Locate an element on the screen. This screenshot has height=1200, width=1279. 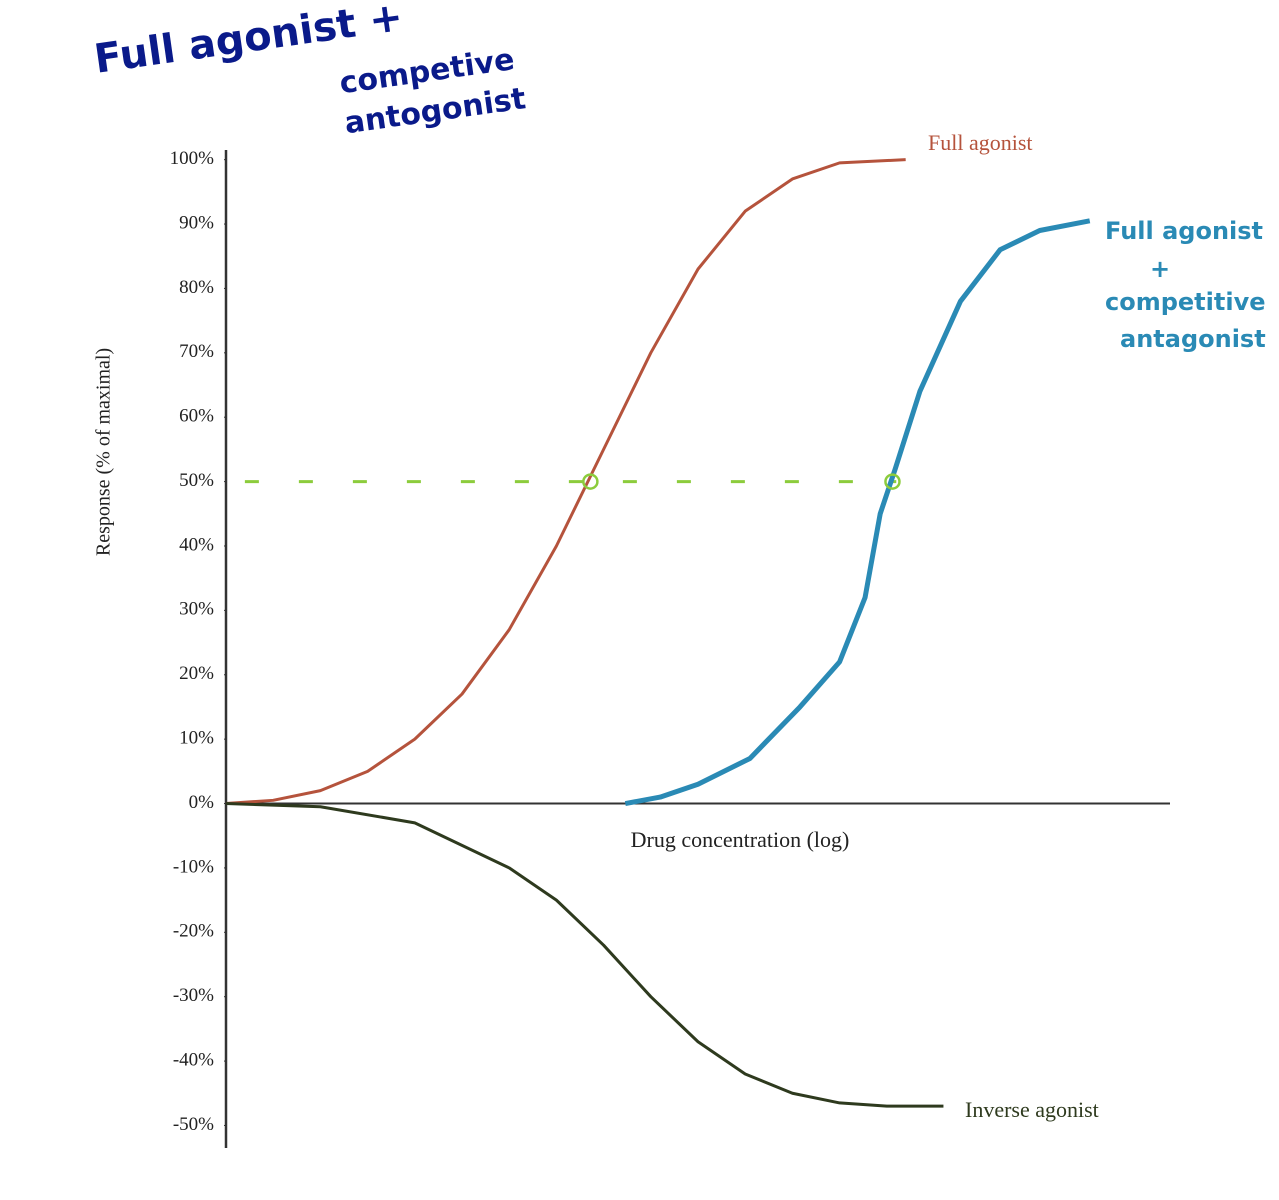
series-label: competitive is located at coordinates (1185, 302).